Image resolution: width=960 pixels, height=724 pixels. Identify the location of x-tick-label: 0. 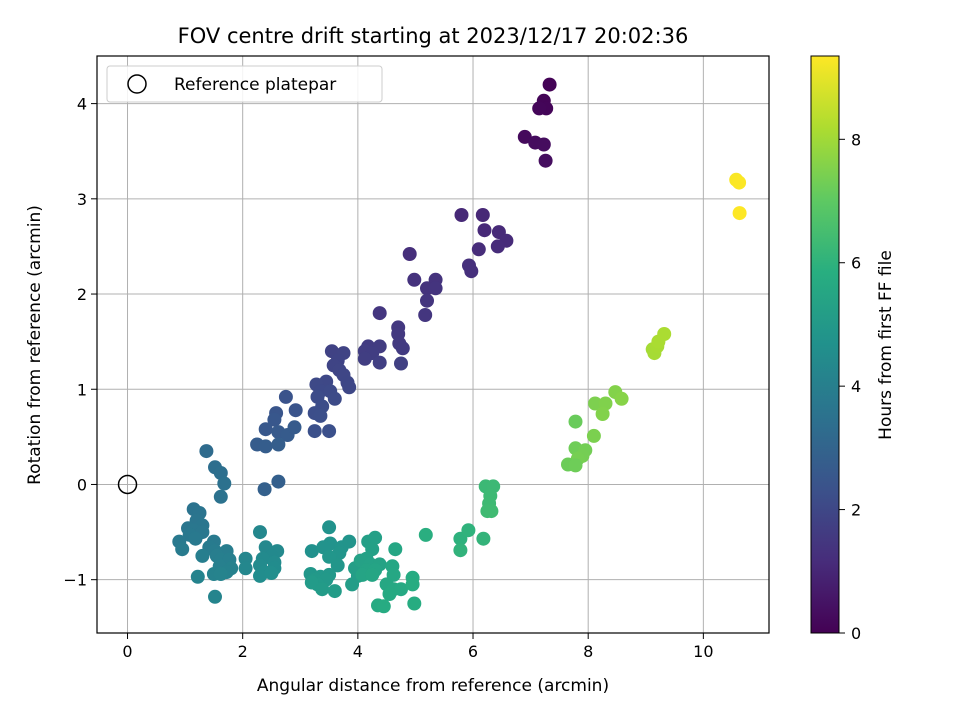
(127, 651).